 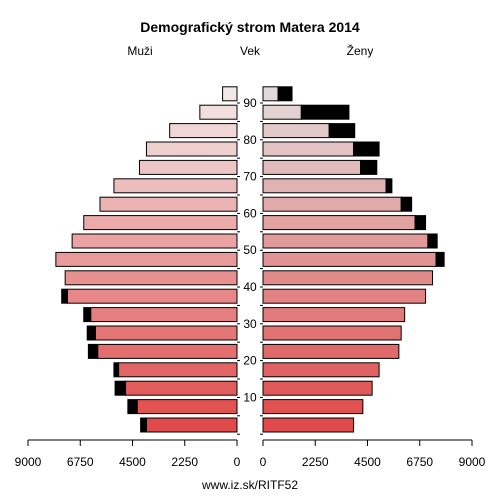 I want to click on age-tick-label: 10, so click(x=250, y=397).